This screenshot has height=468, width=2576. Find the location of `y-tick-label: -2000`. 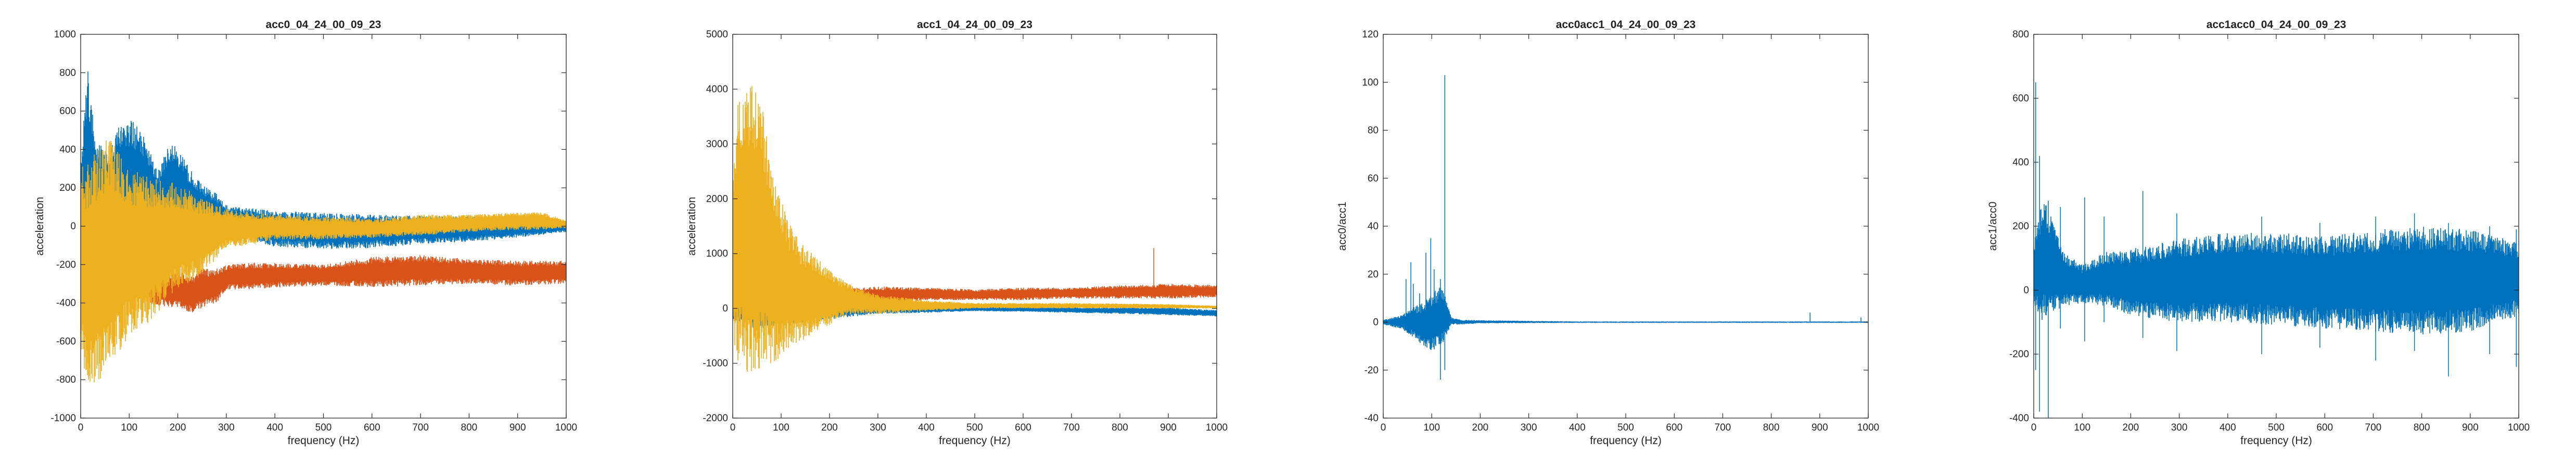

y-tick-label: -2000 is located at coordinates (715, 419).